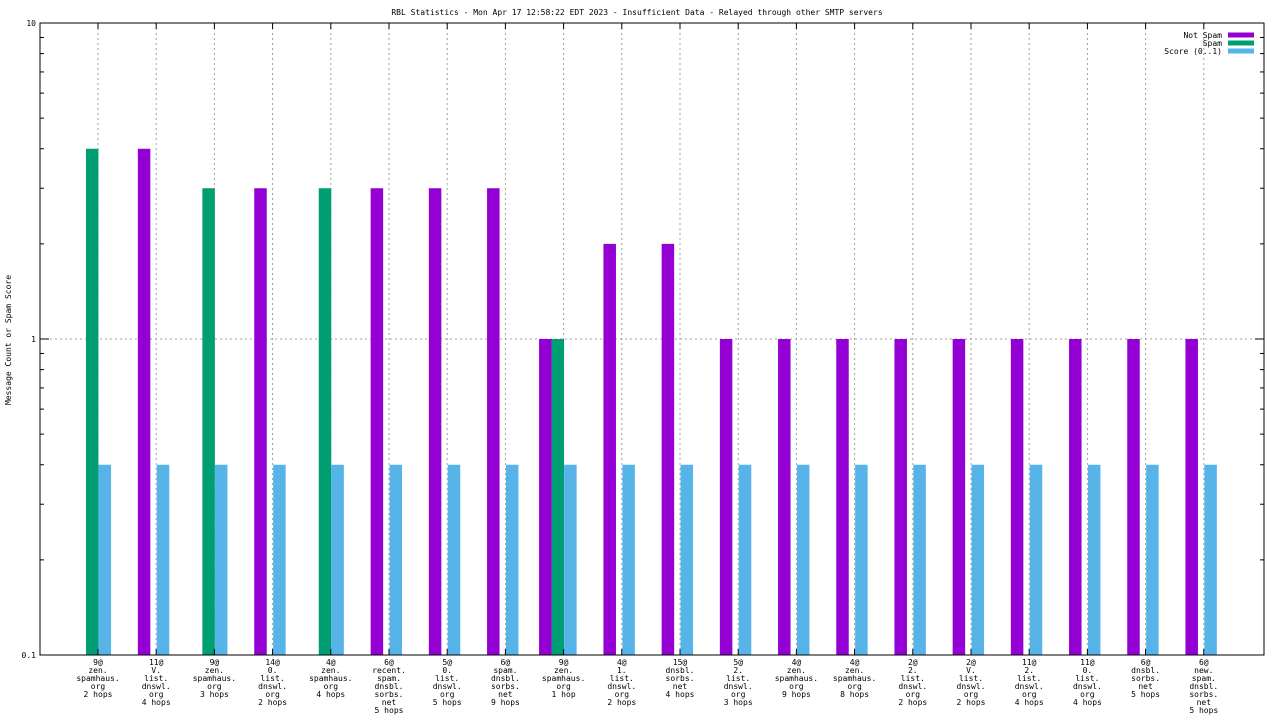 The height and width of the screenshot is (720, 1280). I want to click on x-tick-label-line: 1 hop, so click(564, 694).